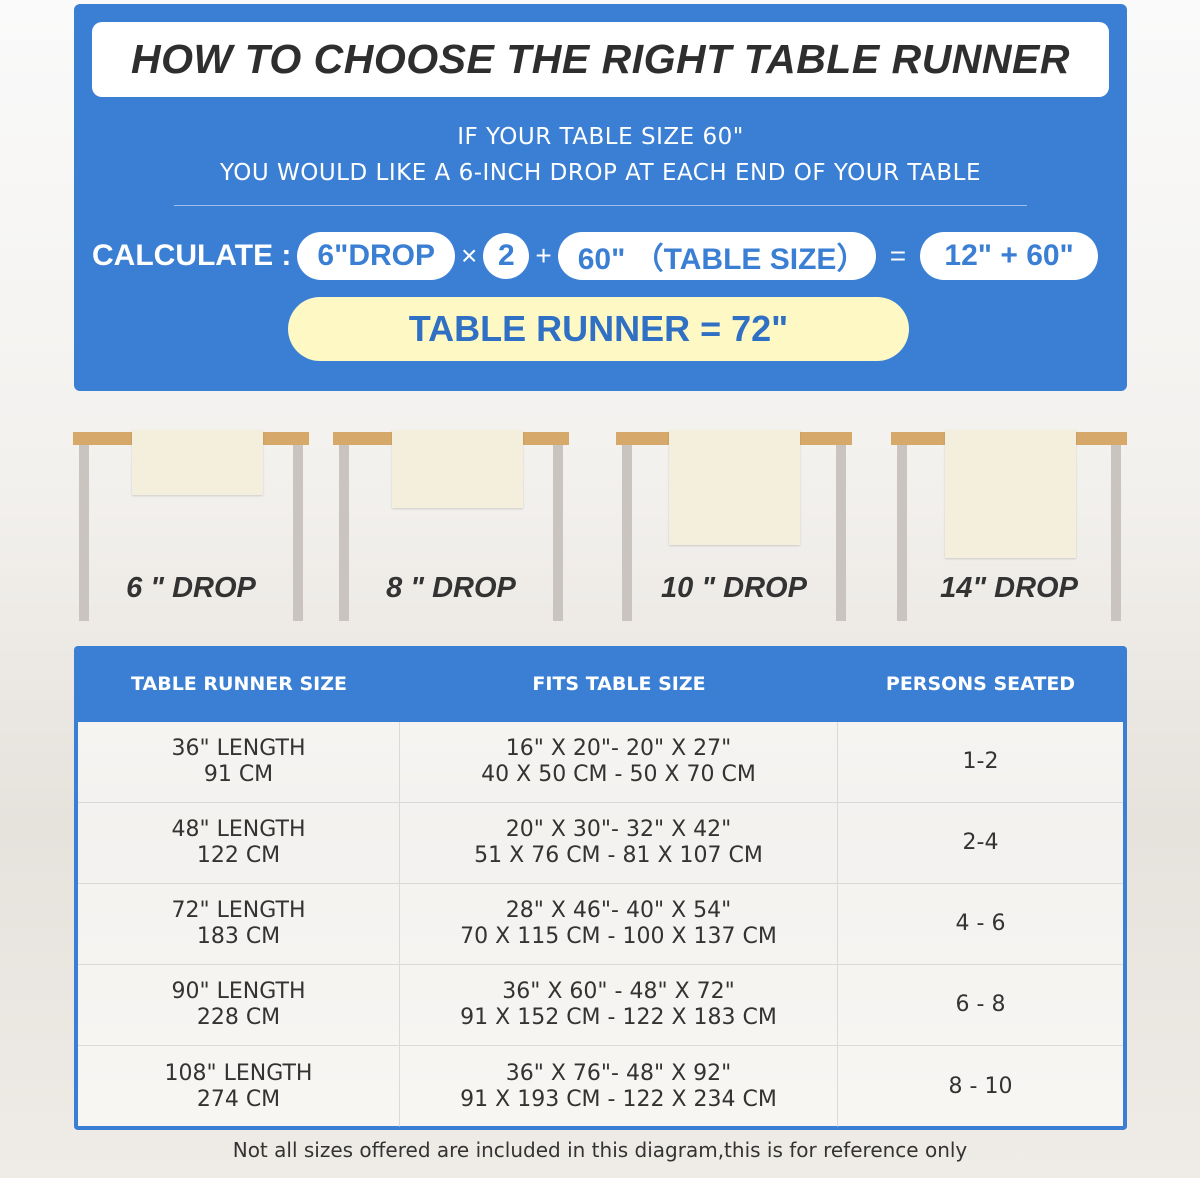  What do you see at coordinates (238, 936) in the screenshot?
I see `length-cm: 183 CM` at bounding box center [238, 936].